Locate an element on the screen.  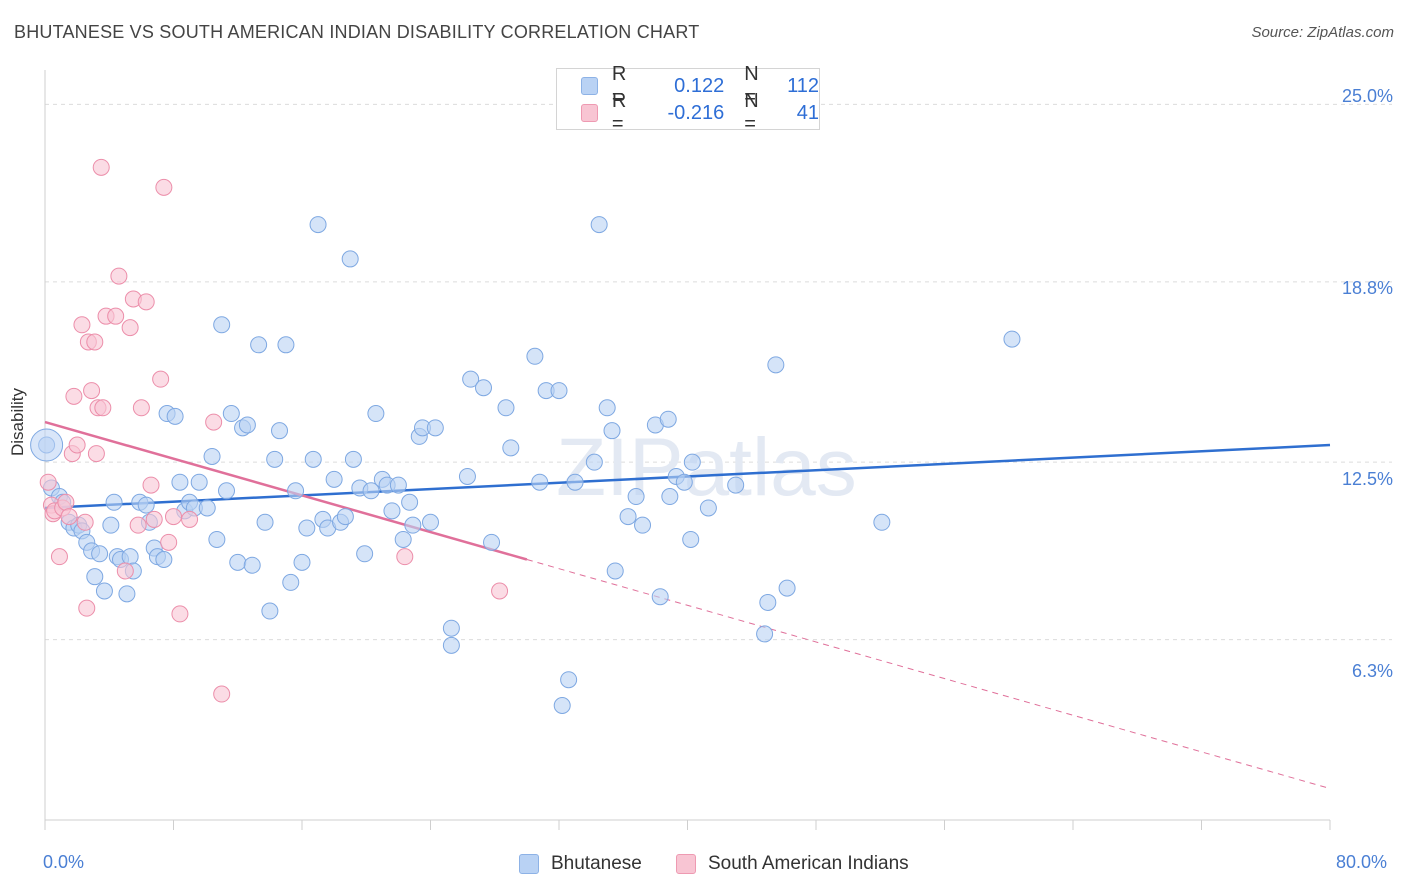
legend-label: Bhutanese is located at coordinates (596, 863).